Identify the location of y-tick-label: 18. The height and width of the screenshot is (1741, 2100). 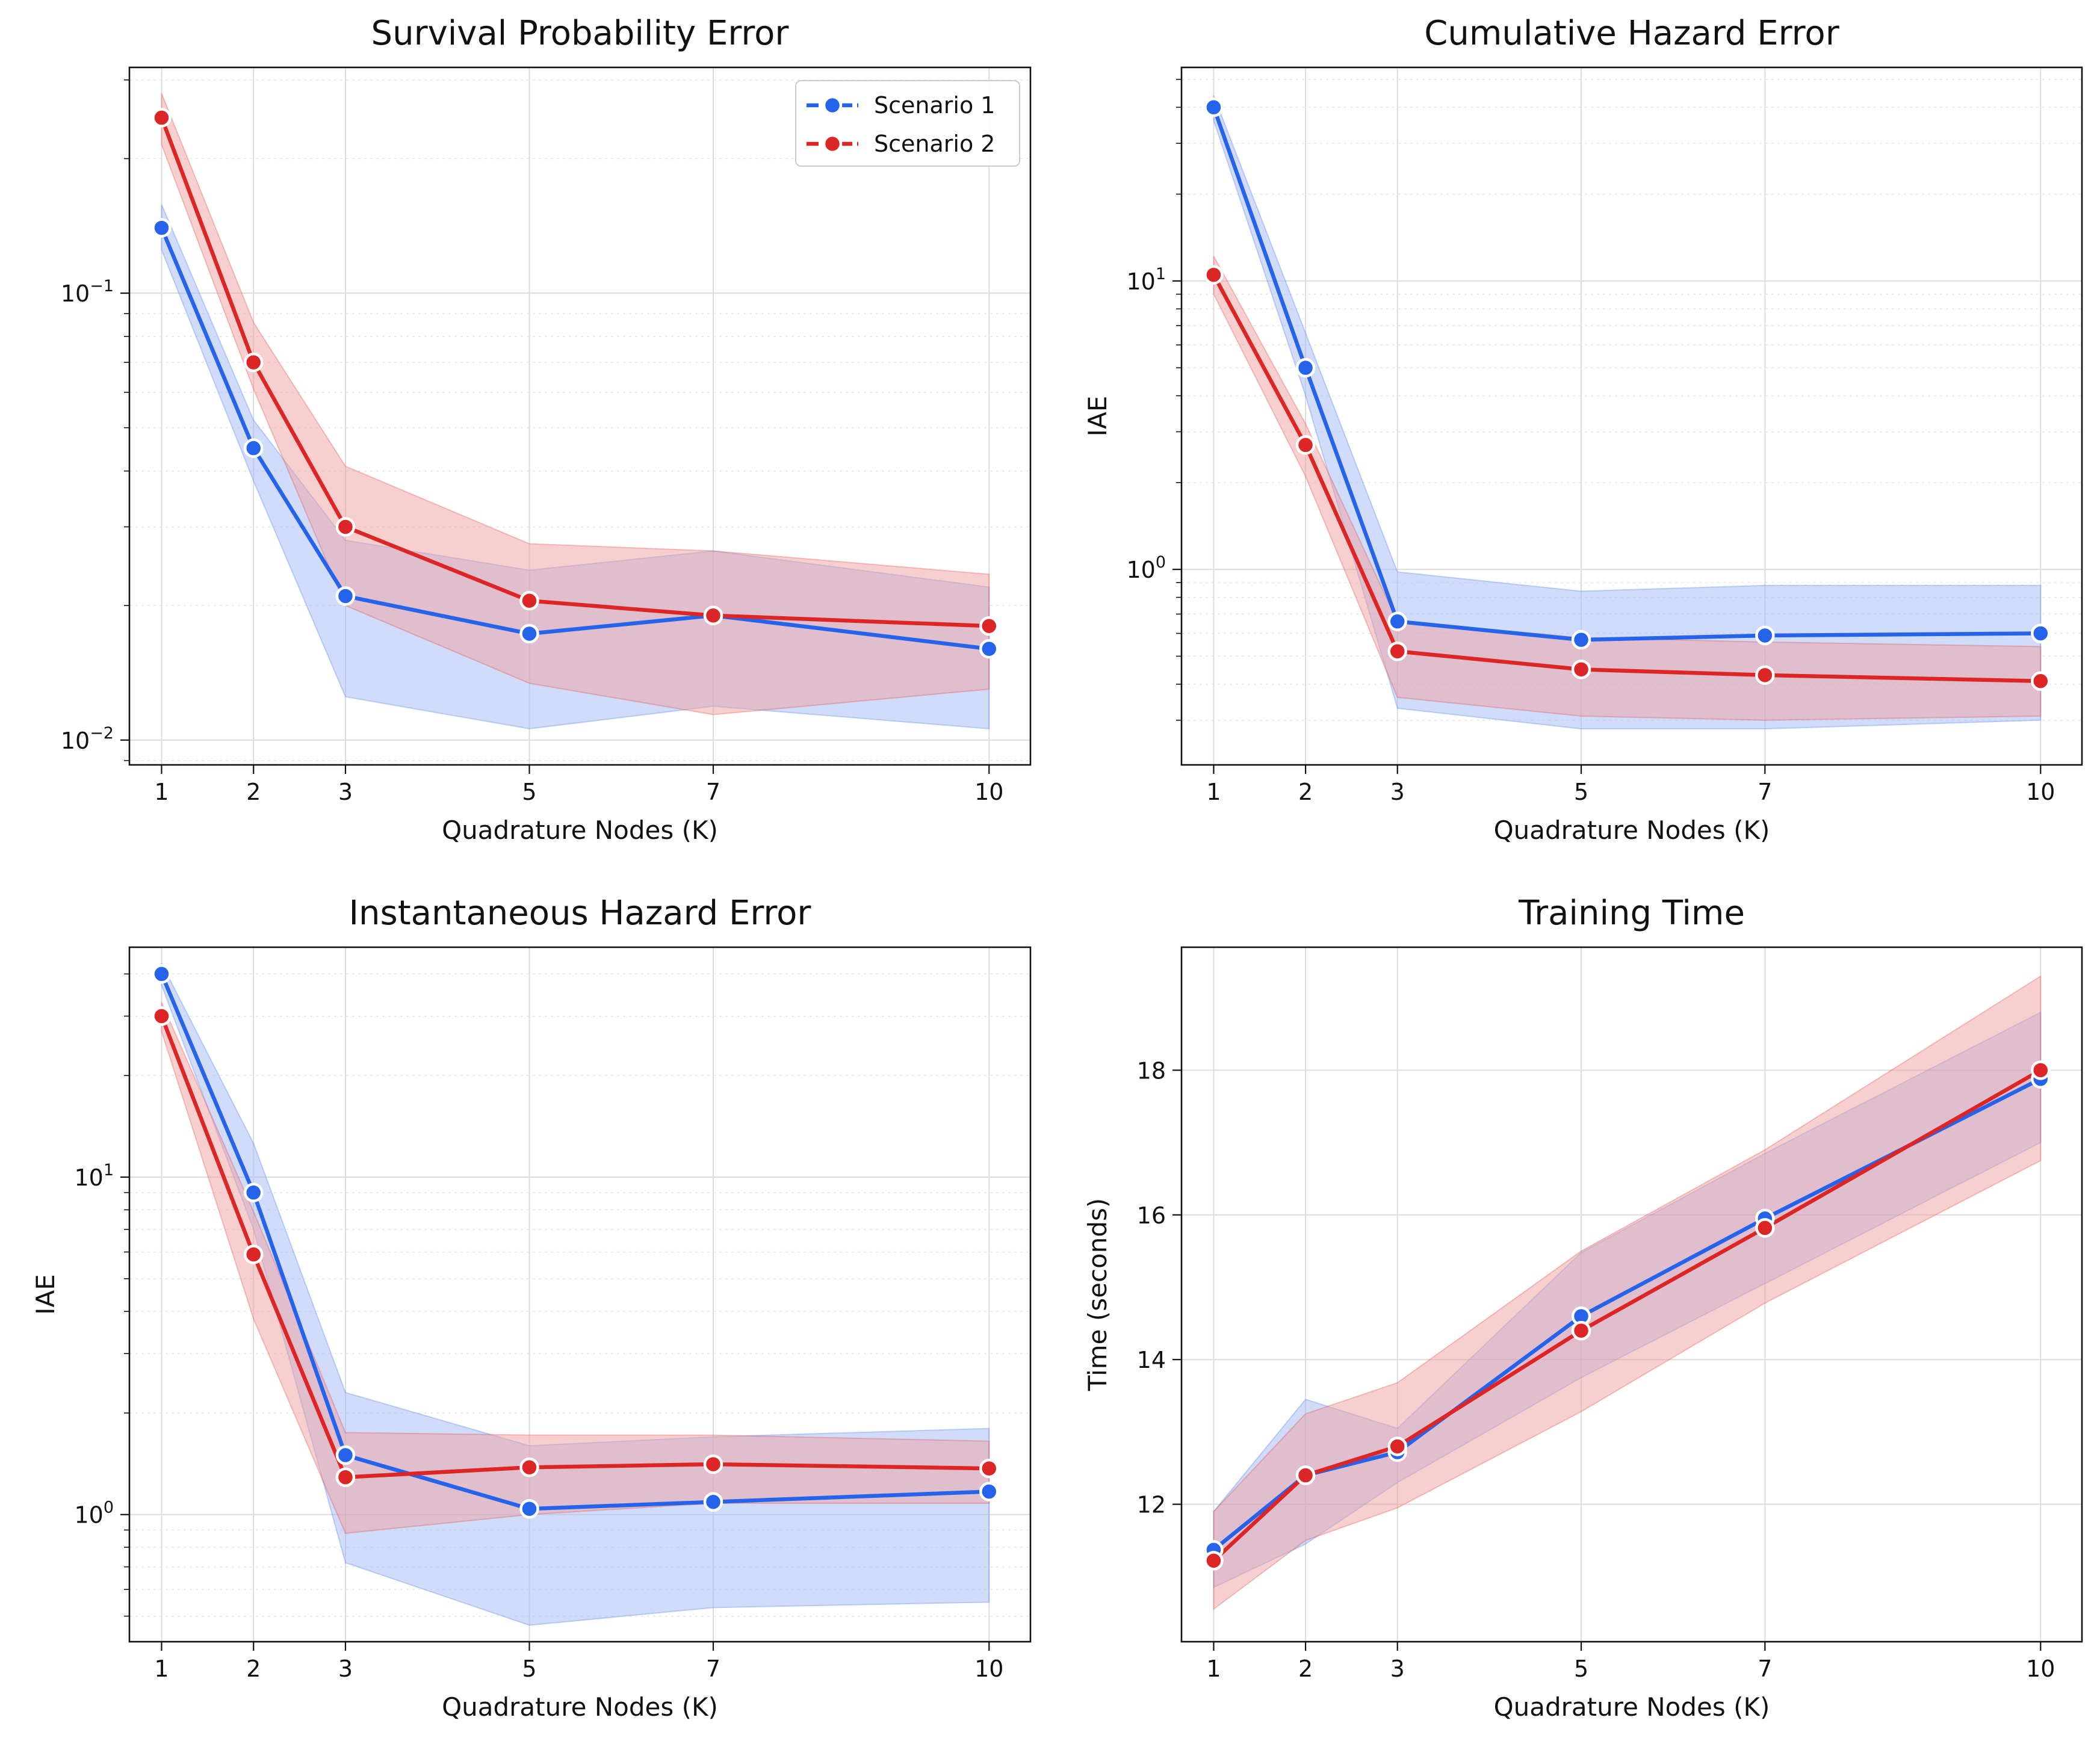
(1151, 1070).